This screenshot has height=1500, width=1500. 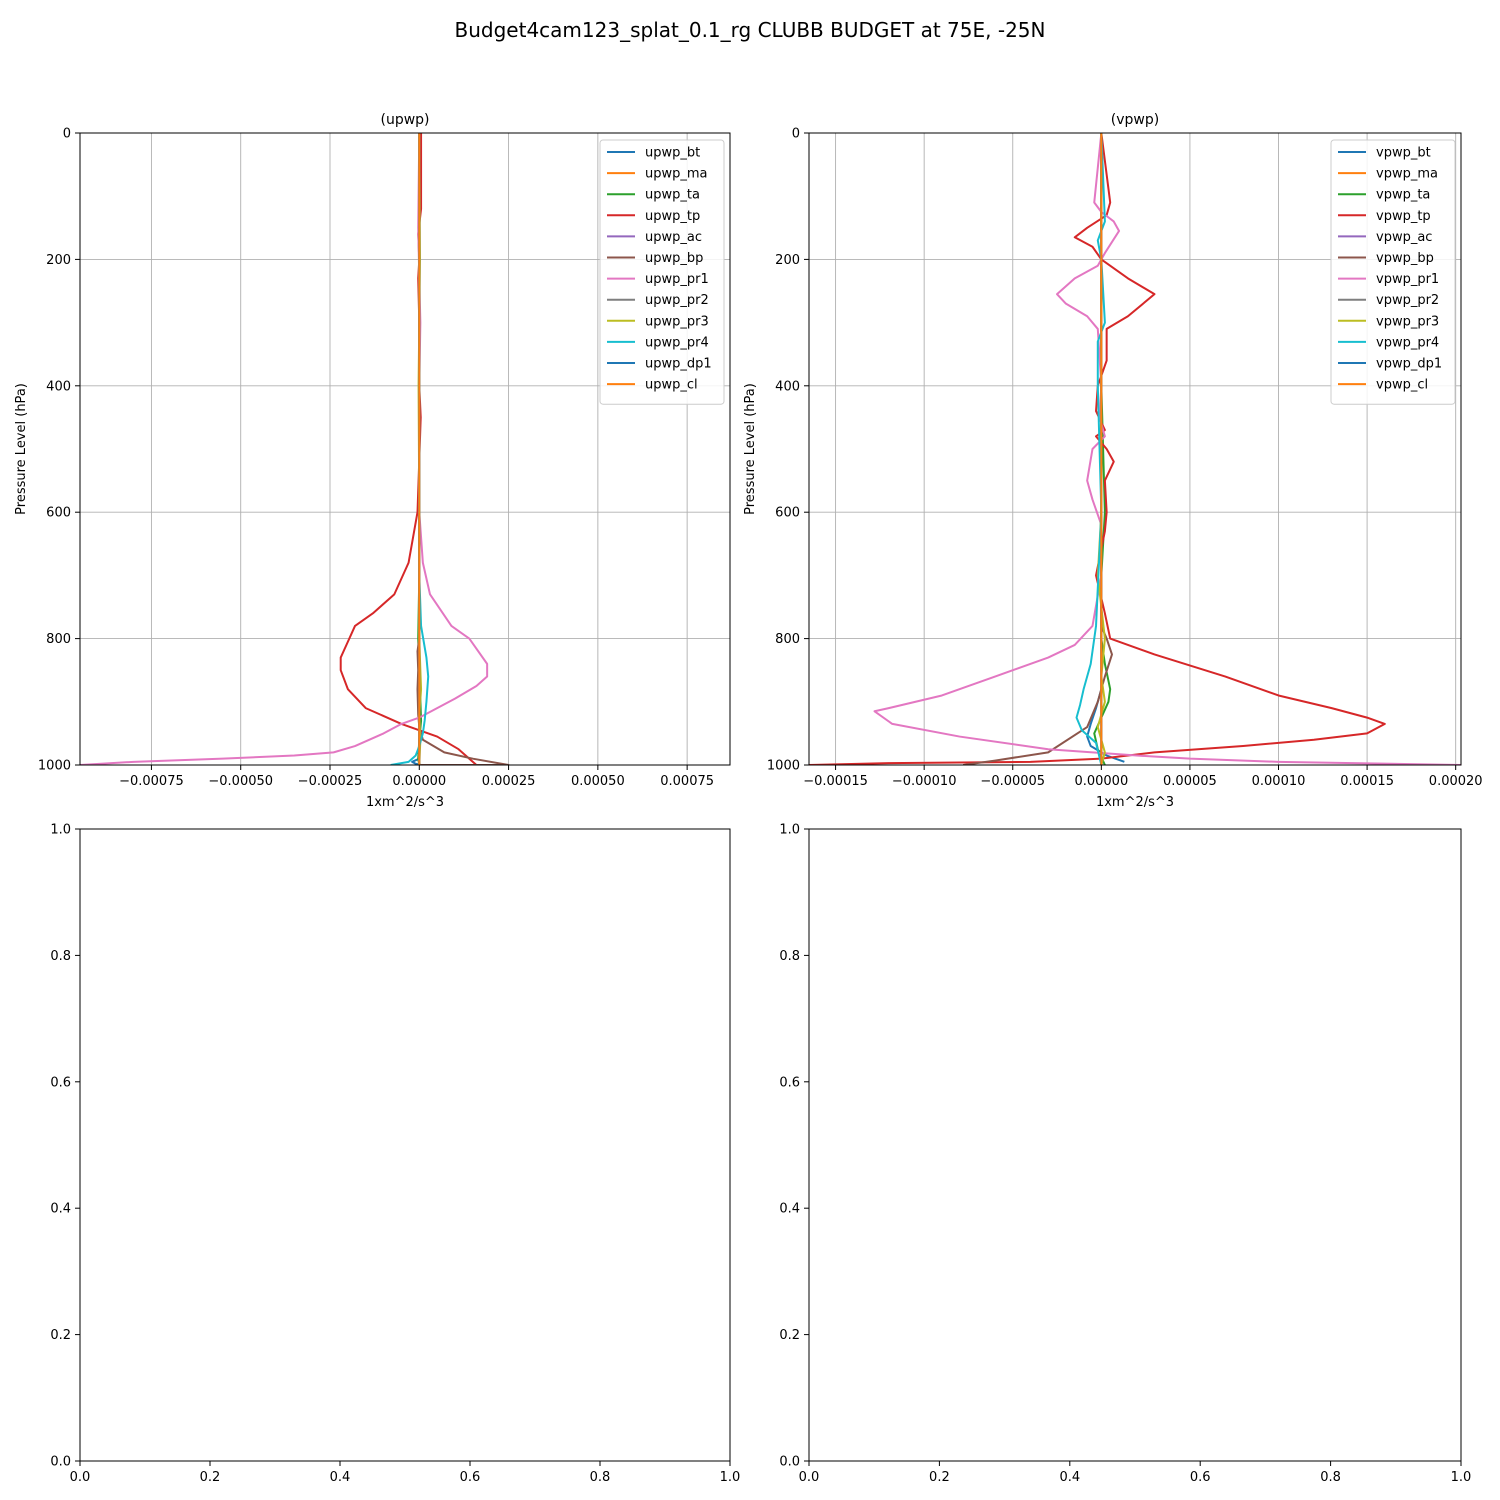 I want to click on legend-label-upwp_pr1: upwp_pr1, so click(x=677, y=279).